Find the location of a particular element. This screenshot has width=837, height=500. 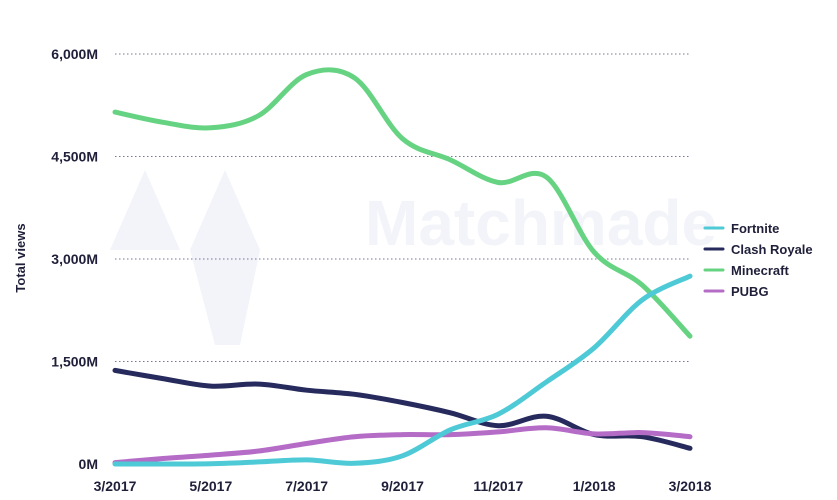

pubg-legend-label: PUBG is located at coordinates (750, 291).